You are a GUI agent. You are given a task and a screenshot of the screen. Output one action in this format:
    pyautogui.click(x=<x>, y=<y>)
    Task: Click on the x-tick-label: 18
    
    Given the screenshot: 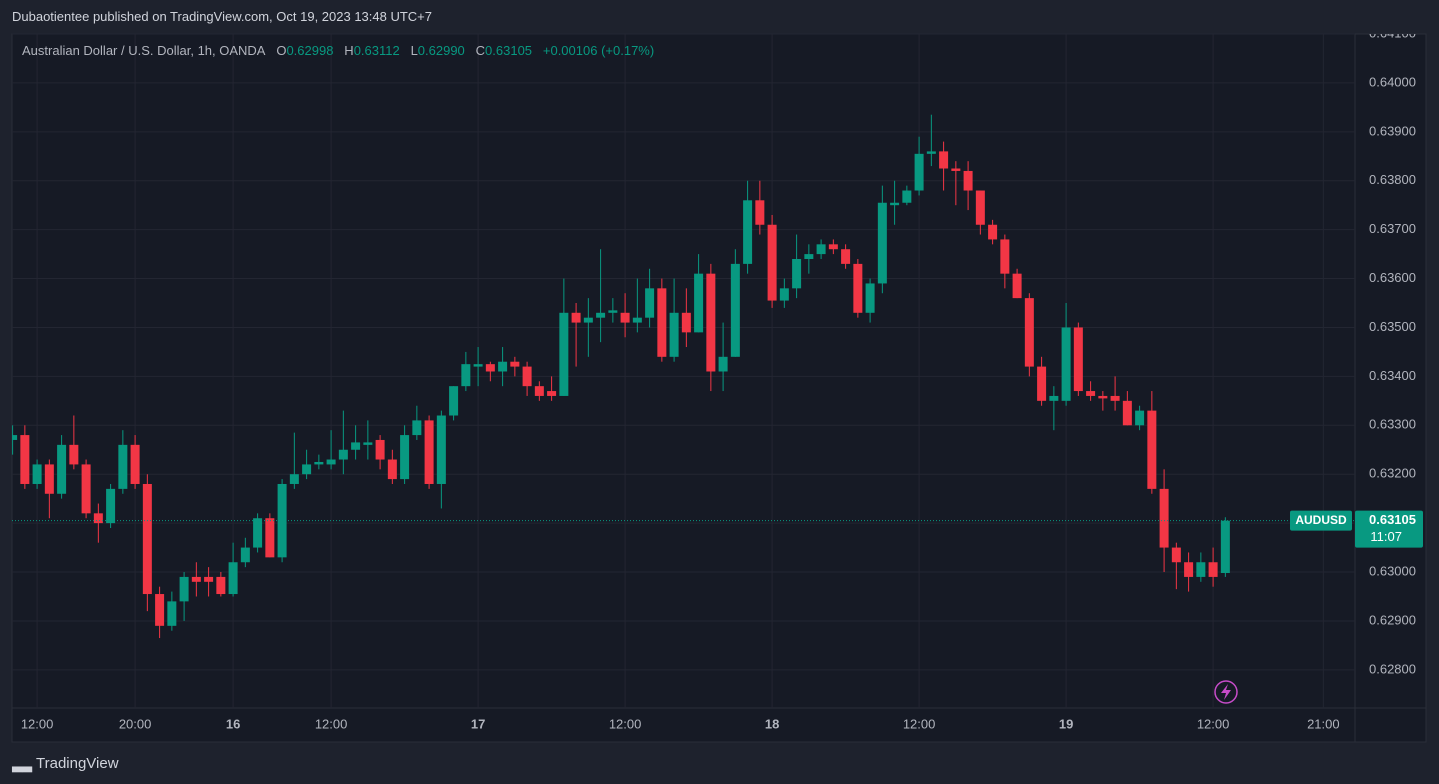 What is the action you would take?
    pyautogui.click(x=772, y=723)
    